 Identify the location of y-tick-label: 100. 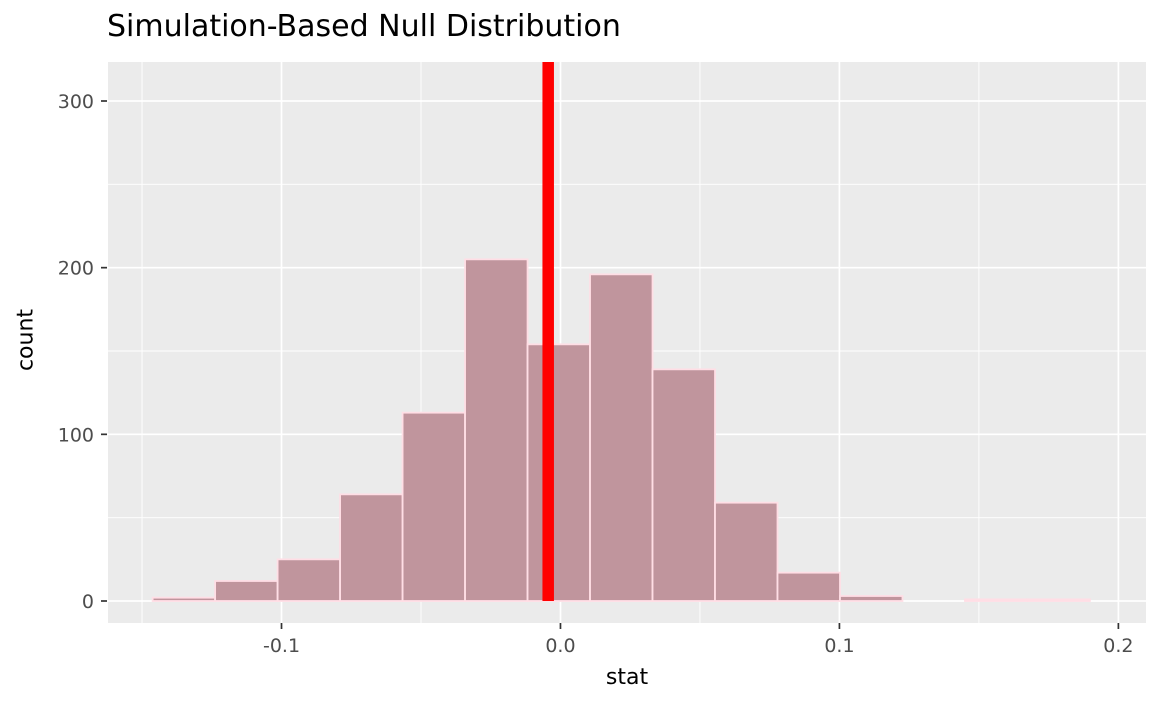
(76, 435).